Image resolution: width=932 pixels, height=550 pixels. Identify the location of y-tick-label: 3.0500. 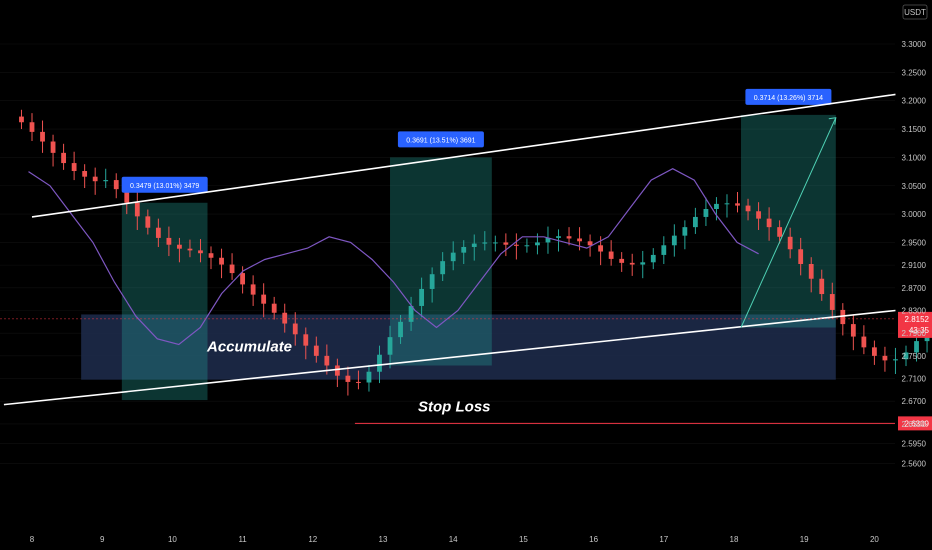
(914, 186).